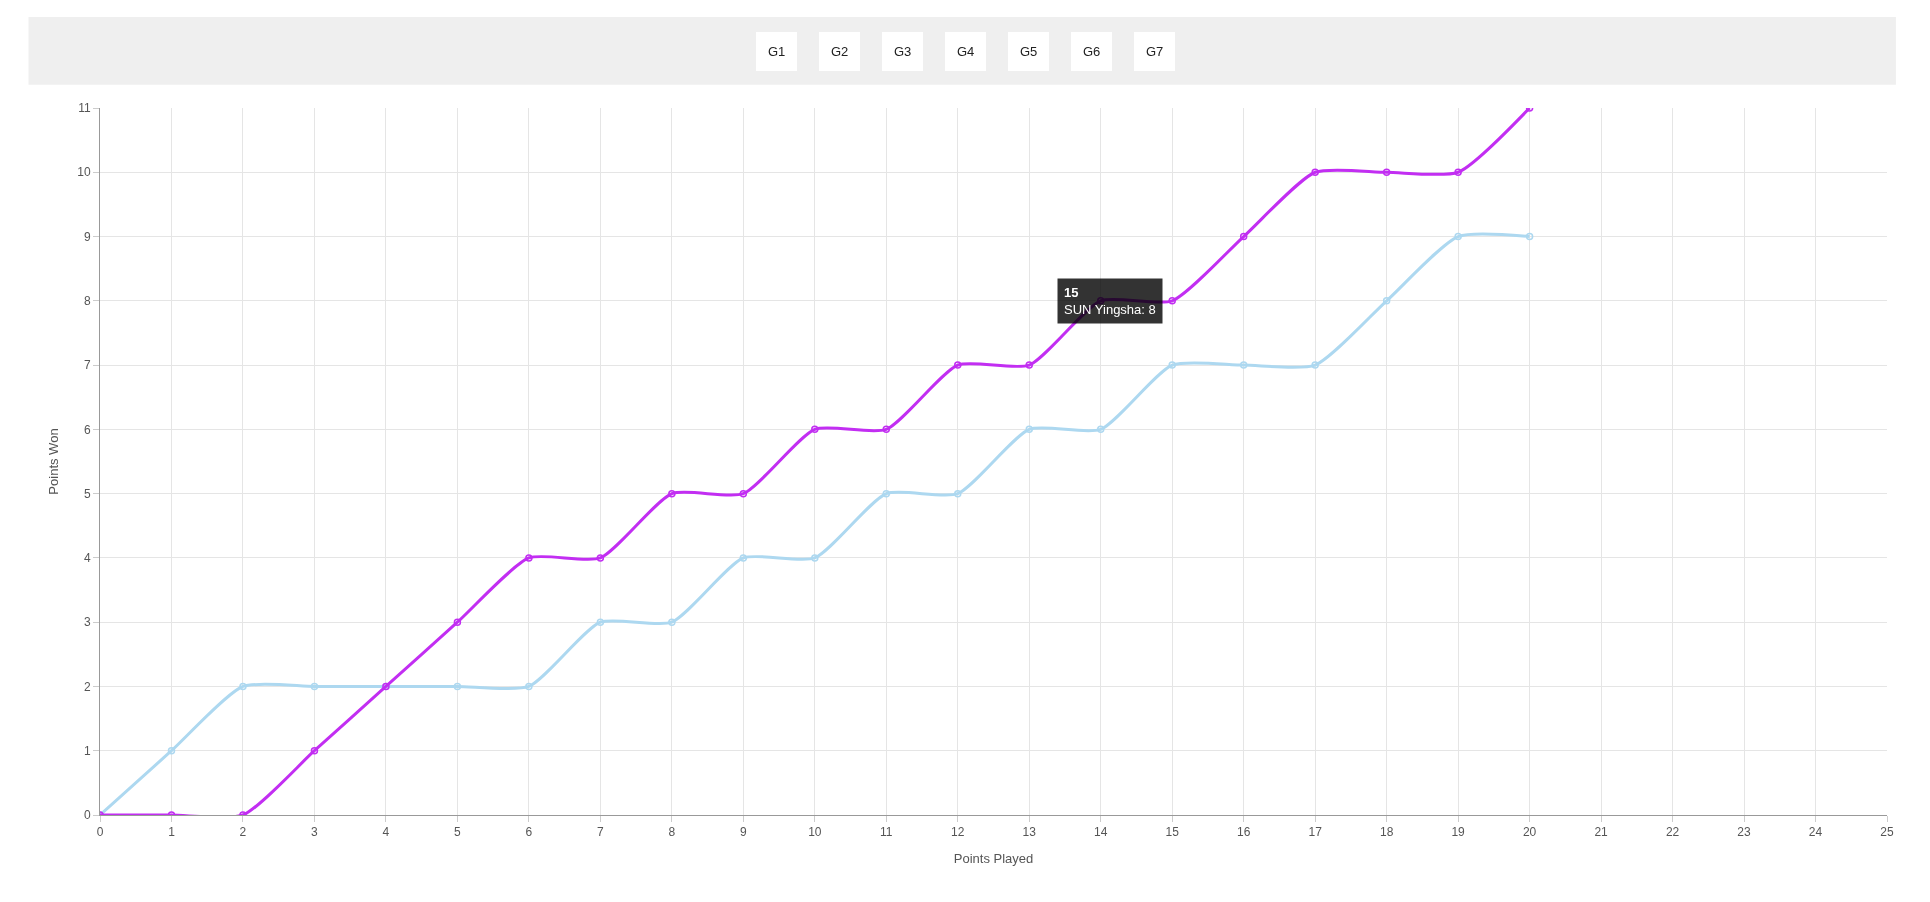 The width and height of the screenshot is (1930, 902). What do you see at coordinates (672, 832) in the screenshot?
I see `x-tick-label: 8` at bounding box center [672, 832].